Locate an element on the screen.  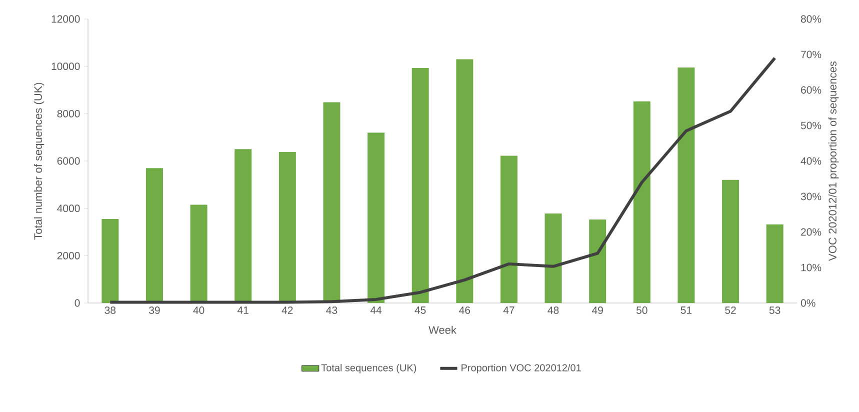
y-axis-title: Total number of sequences (UK) is located at coordinates (39, 161).